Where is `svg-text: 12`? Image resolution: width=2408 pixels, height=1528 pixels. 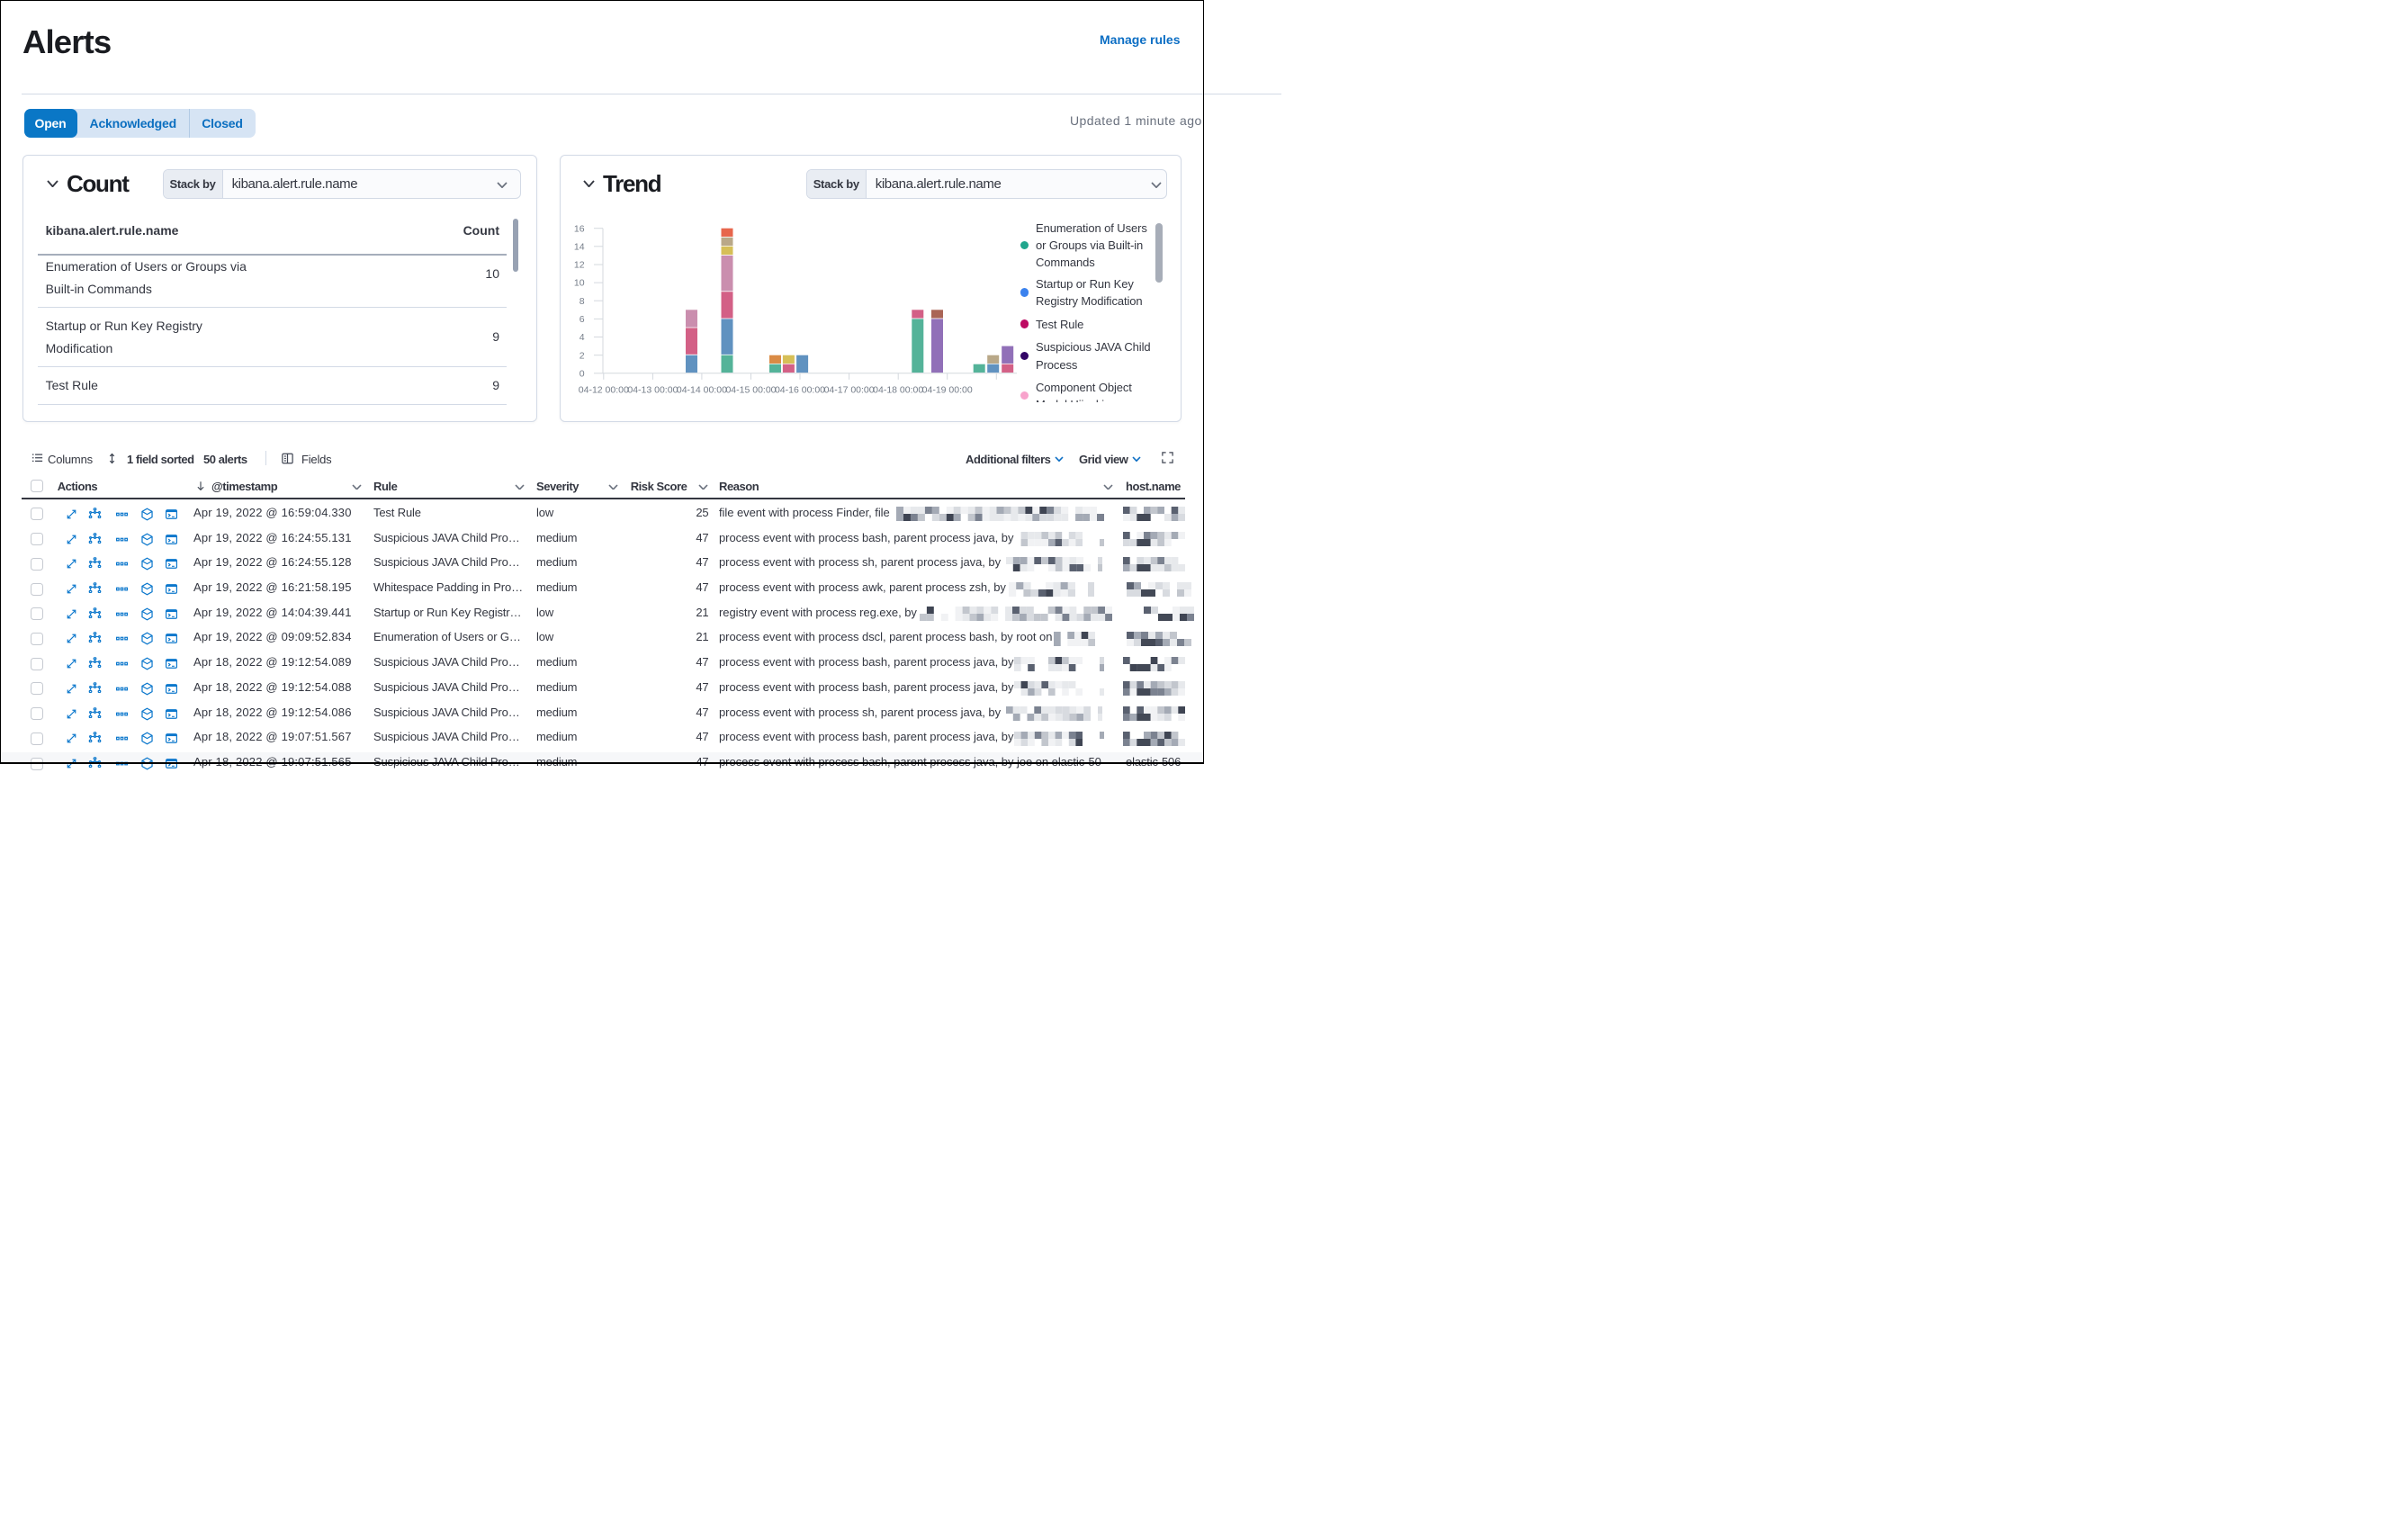
svg-text: 12 is located at coordinates (579, 266).